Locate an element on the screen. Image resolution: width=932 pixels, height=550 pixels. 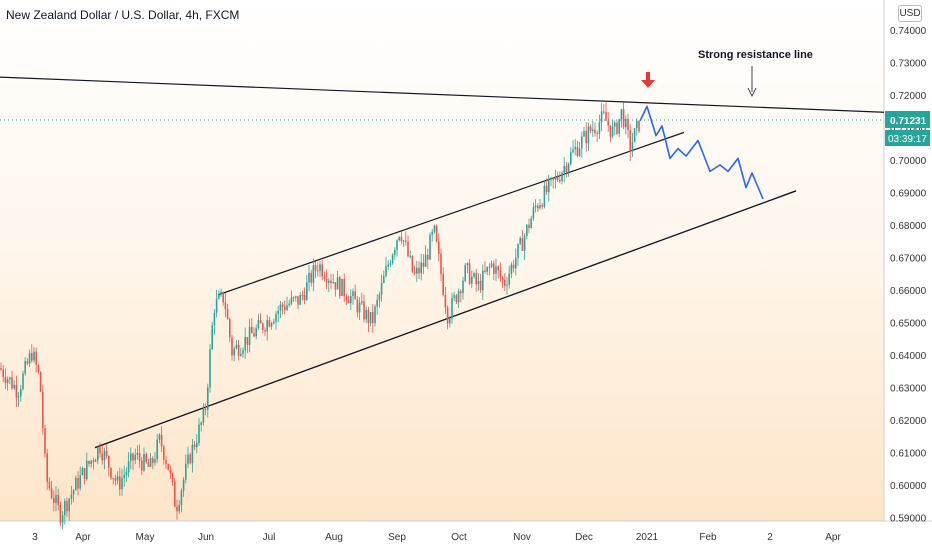
annotation-label: Strong resistance line is located at coordinates (755, 55).